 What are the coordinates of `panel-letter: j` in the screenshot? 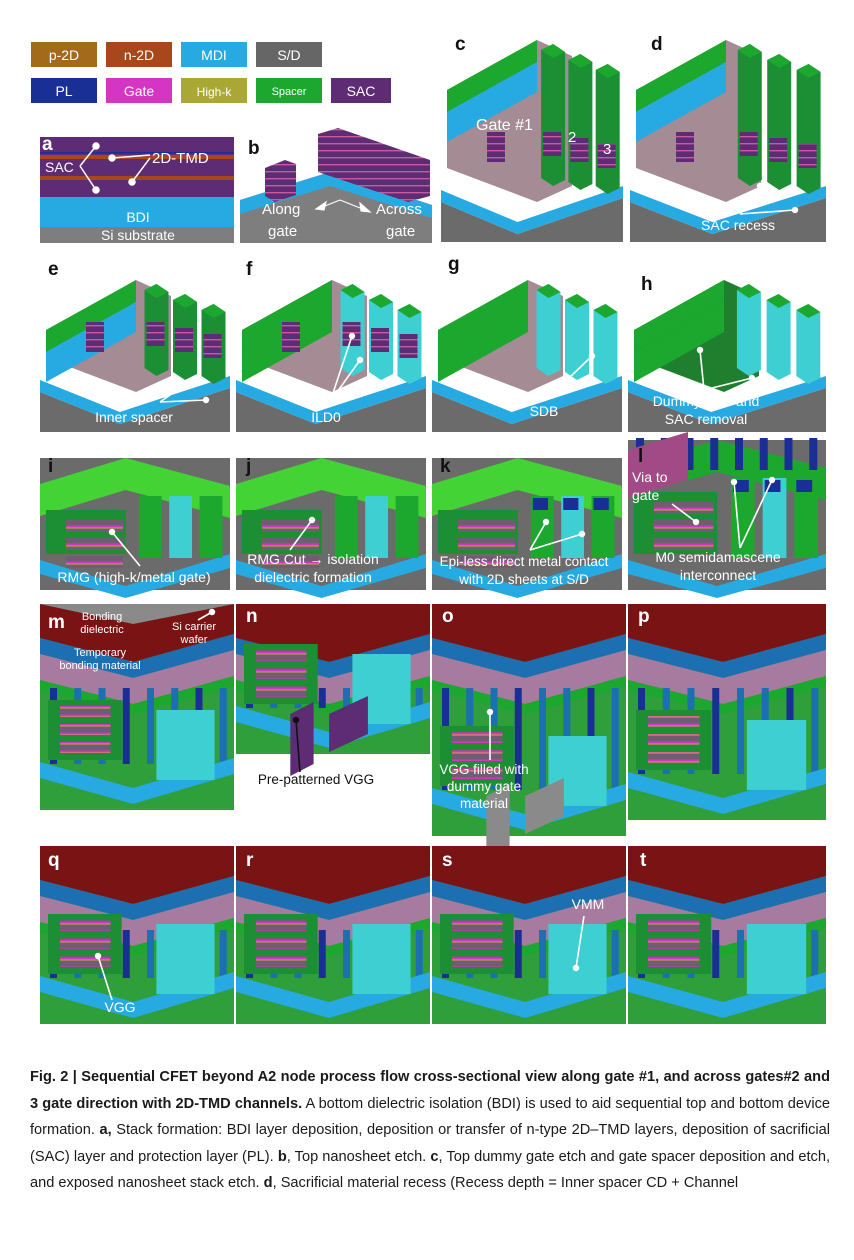 It's located at (248, 466).